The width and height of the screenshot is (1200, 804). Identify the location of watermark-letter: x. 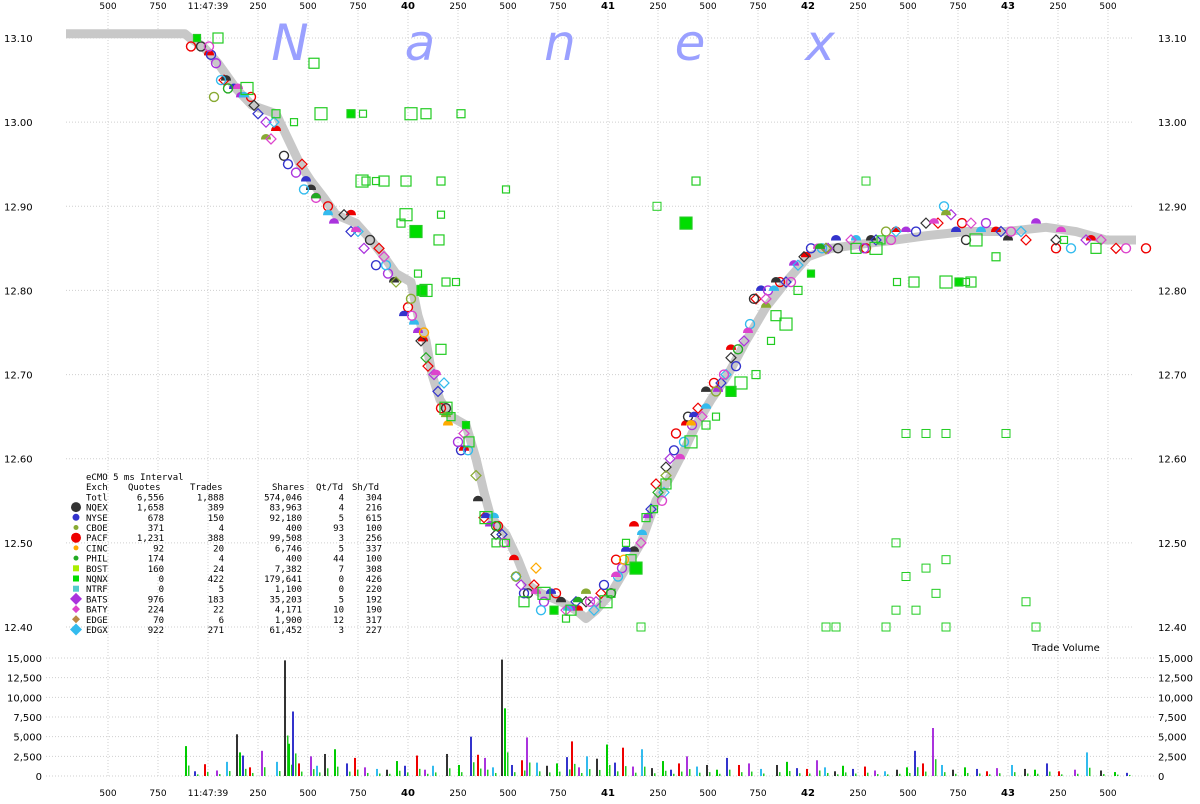
(819, 43).